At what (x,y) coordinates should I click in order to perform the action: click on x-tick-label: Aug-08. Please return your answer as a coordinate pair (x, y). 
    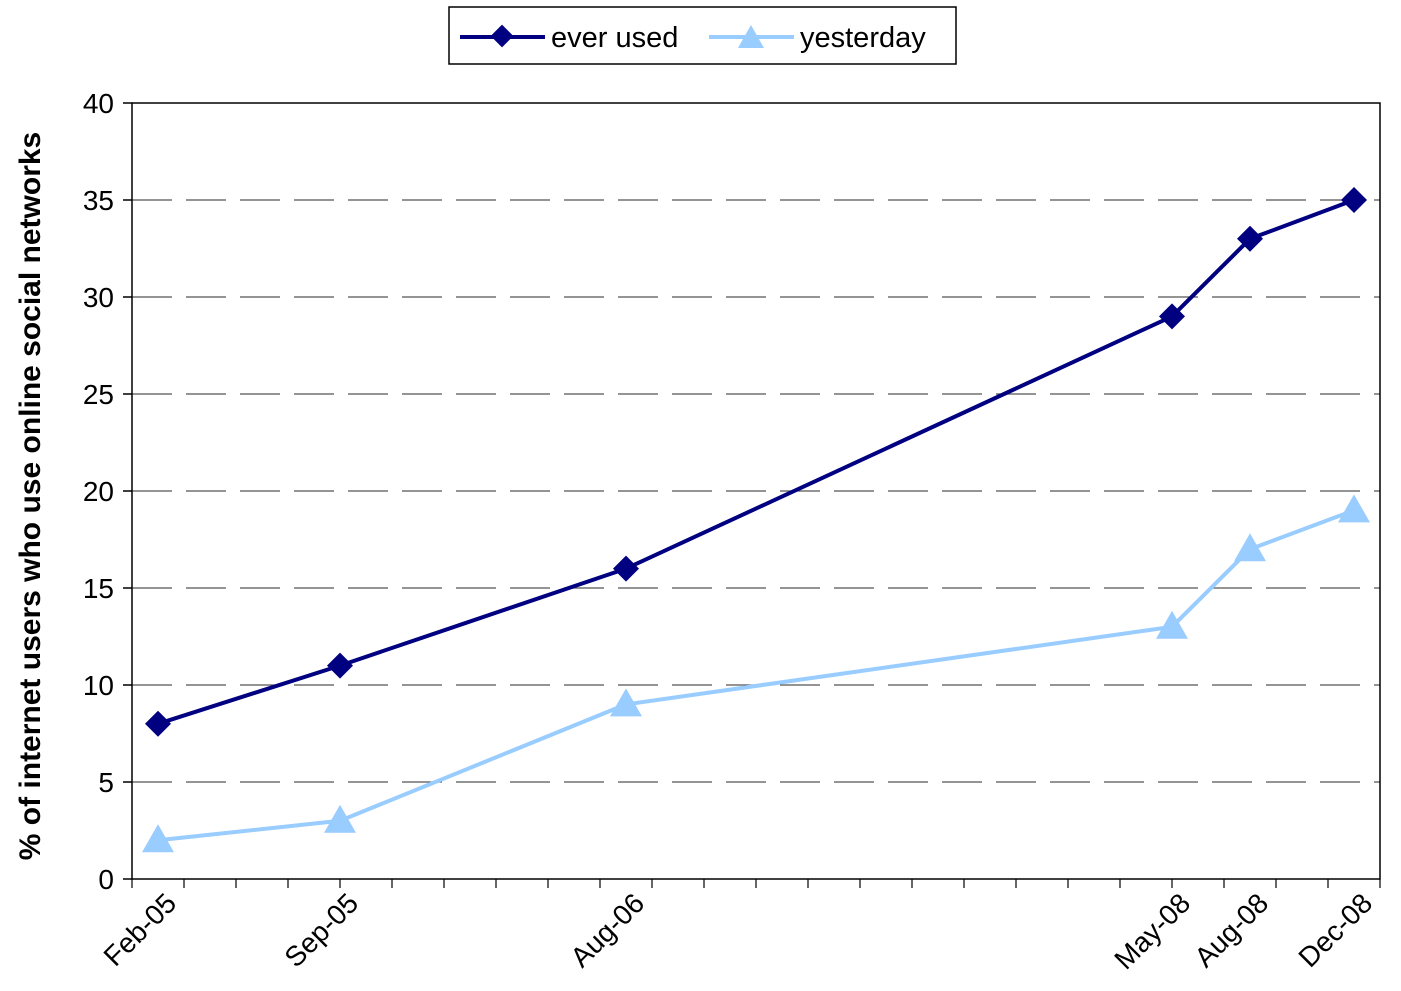
    Looking at the image, I should click on (1231, 930).